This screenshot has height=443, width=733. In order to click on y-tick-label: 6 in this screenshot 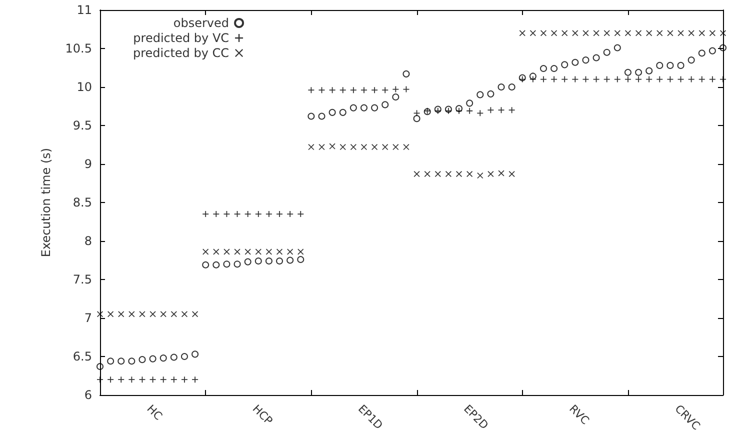, I will do `click(88, 395)`.